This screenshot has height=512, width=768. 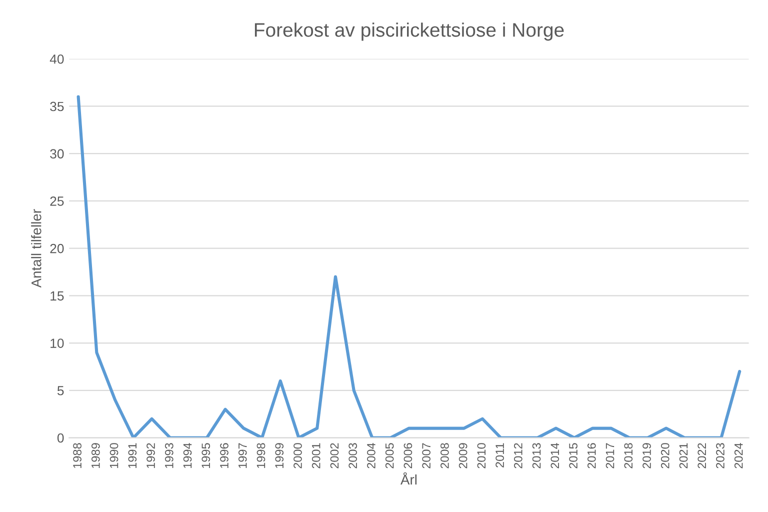 What do you see at coordinates (389, 455) in the screenshot?
I see `x-tick-label: 2005` at bounding box center [389, 455].